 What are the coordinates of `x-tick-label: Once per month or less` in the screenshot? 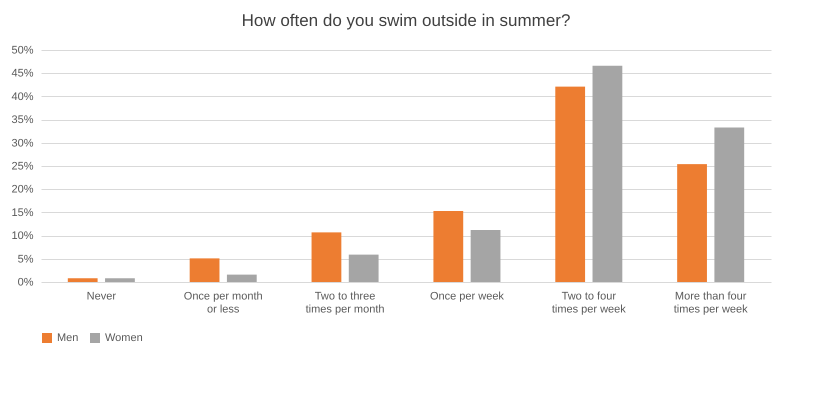 It's located at (223, 303).